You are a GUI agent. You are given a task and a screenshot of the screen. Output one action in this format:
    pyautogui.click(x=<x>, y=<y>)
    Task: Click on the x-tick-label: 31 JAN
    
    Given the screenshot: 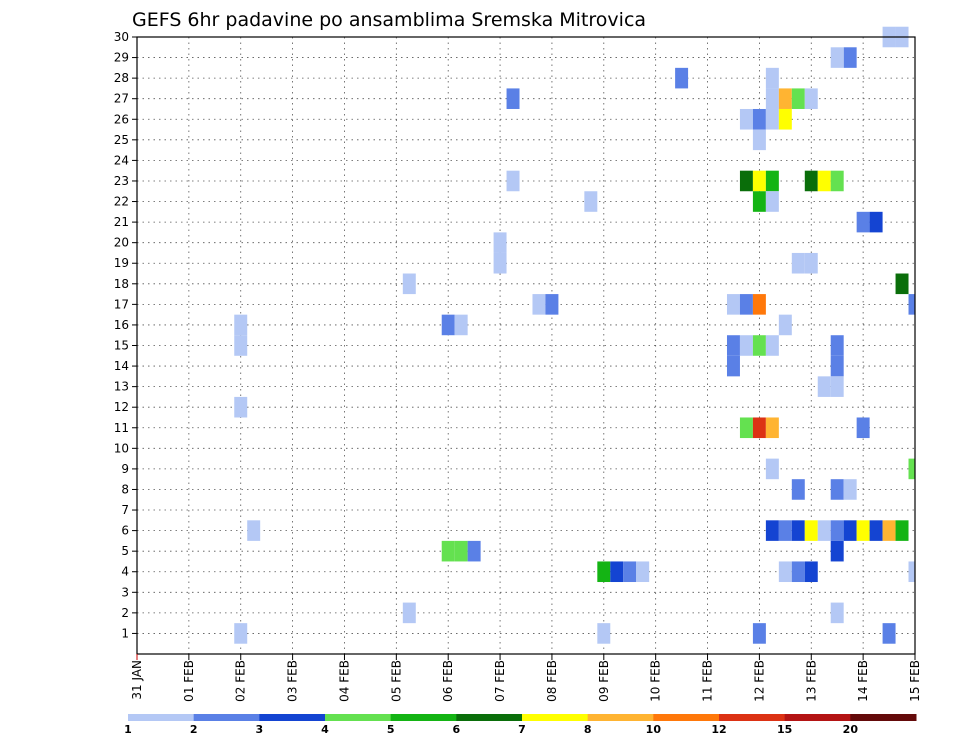 What is the action you would take?
    pyautogui.click(x=137, y=680)
    